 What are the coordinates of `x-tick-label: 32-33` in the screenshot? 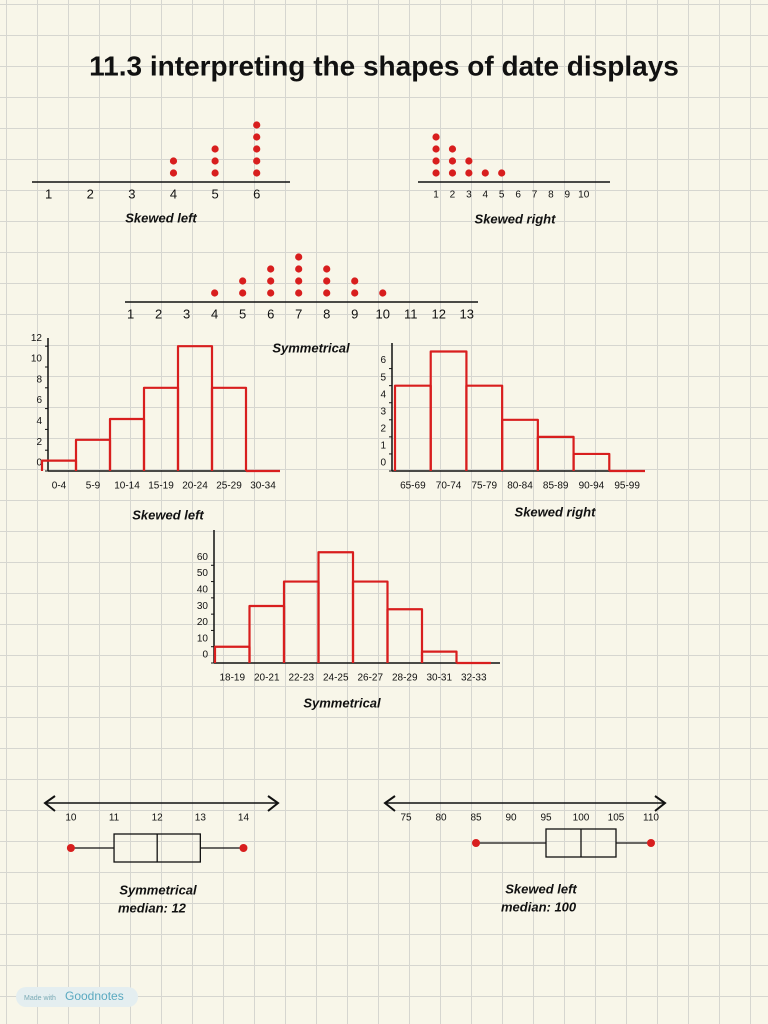 It's located at (474, 678).